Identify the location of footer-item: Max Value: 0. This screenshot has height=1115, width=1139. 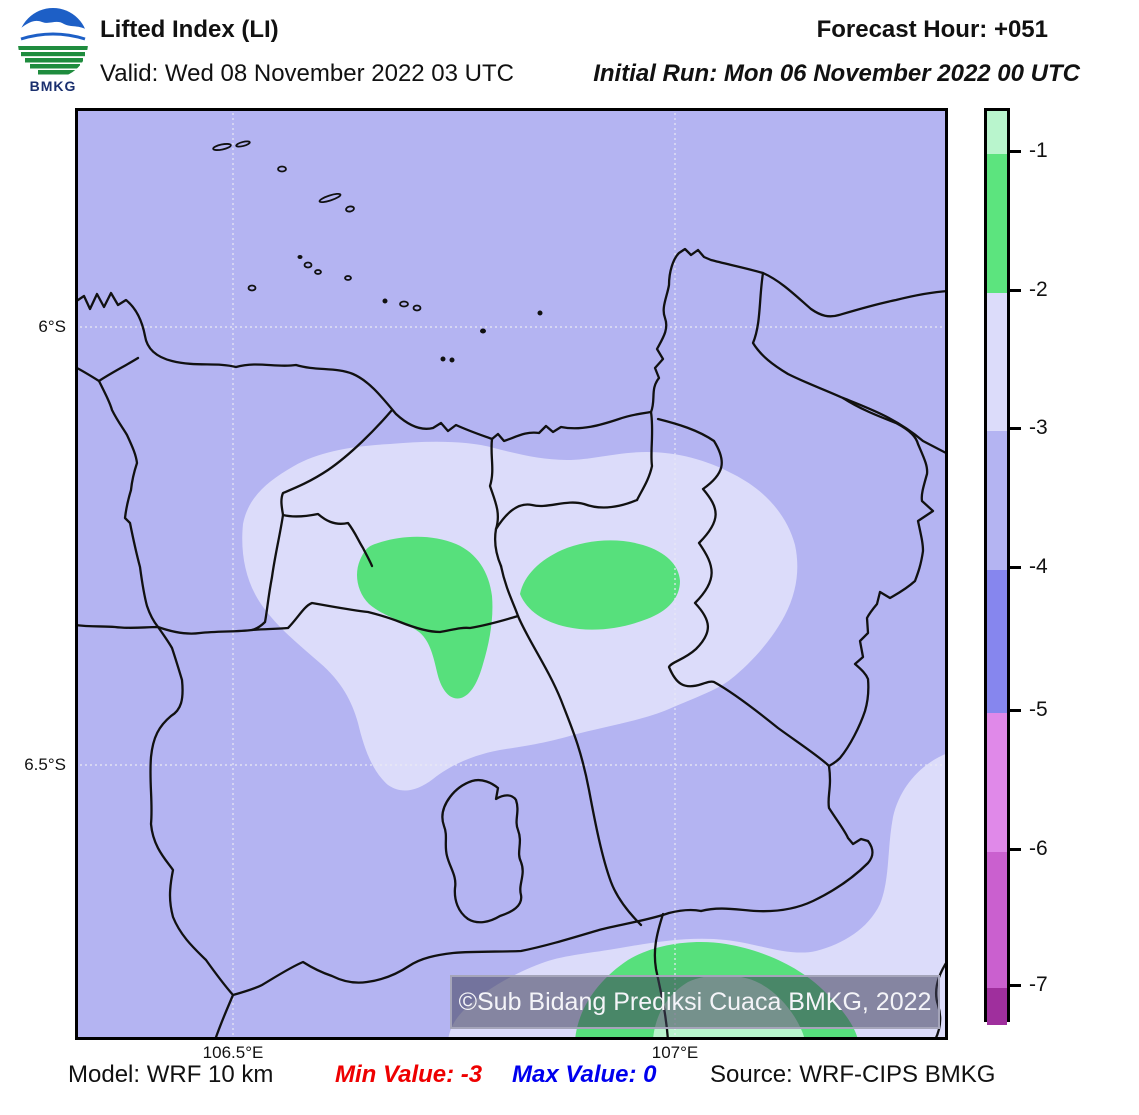
(584, 1074).